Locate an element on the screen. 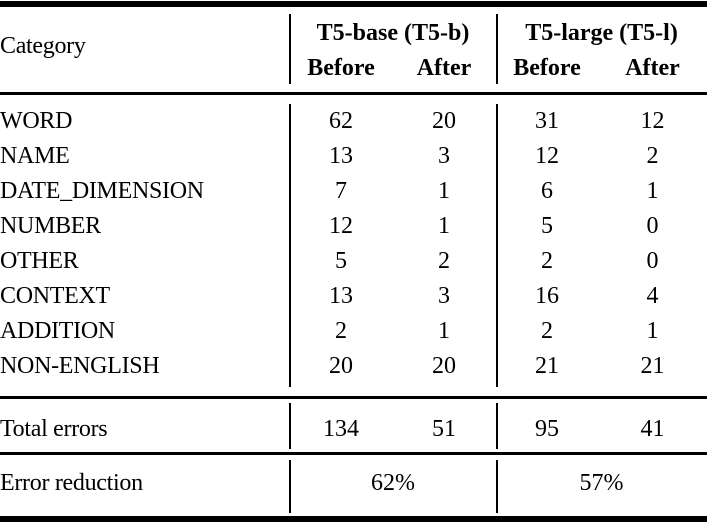 The height and width of the screenshot is (523, 707). category-cell: NAME is located at coordinates (35, 155).